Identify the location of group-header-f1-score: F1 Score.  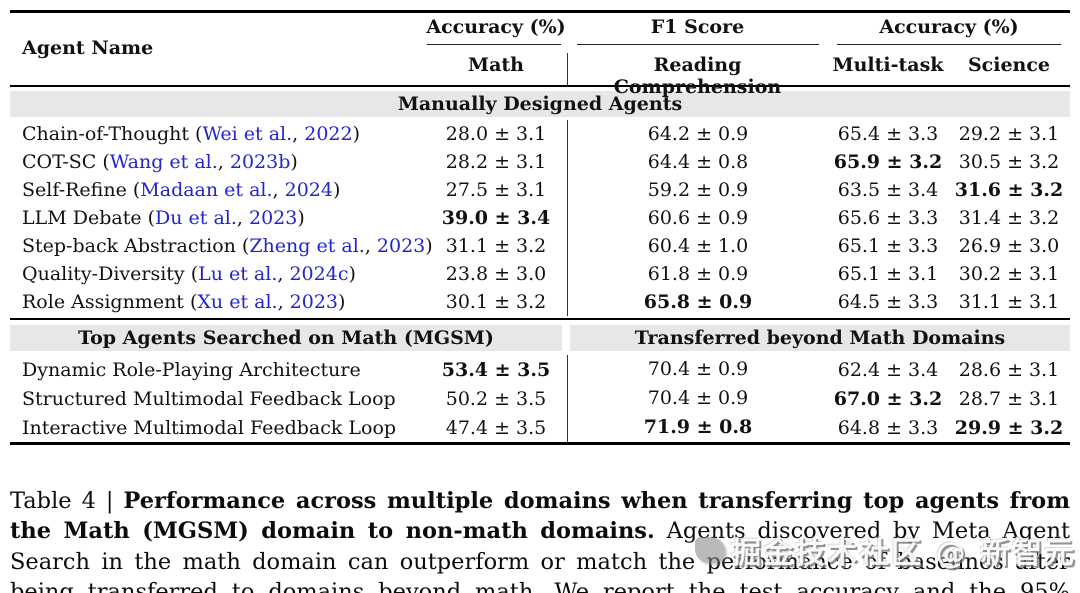
(697, 27).